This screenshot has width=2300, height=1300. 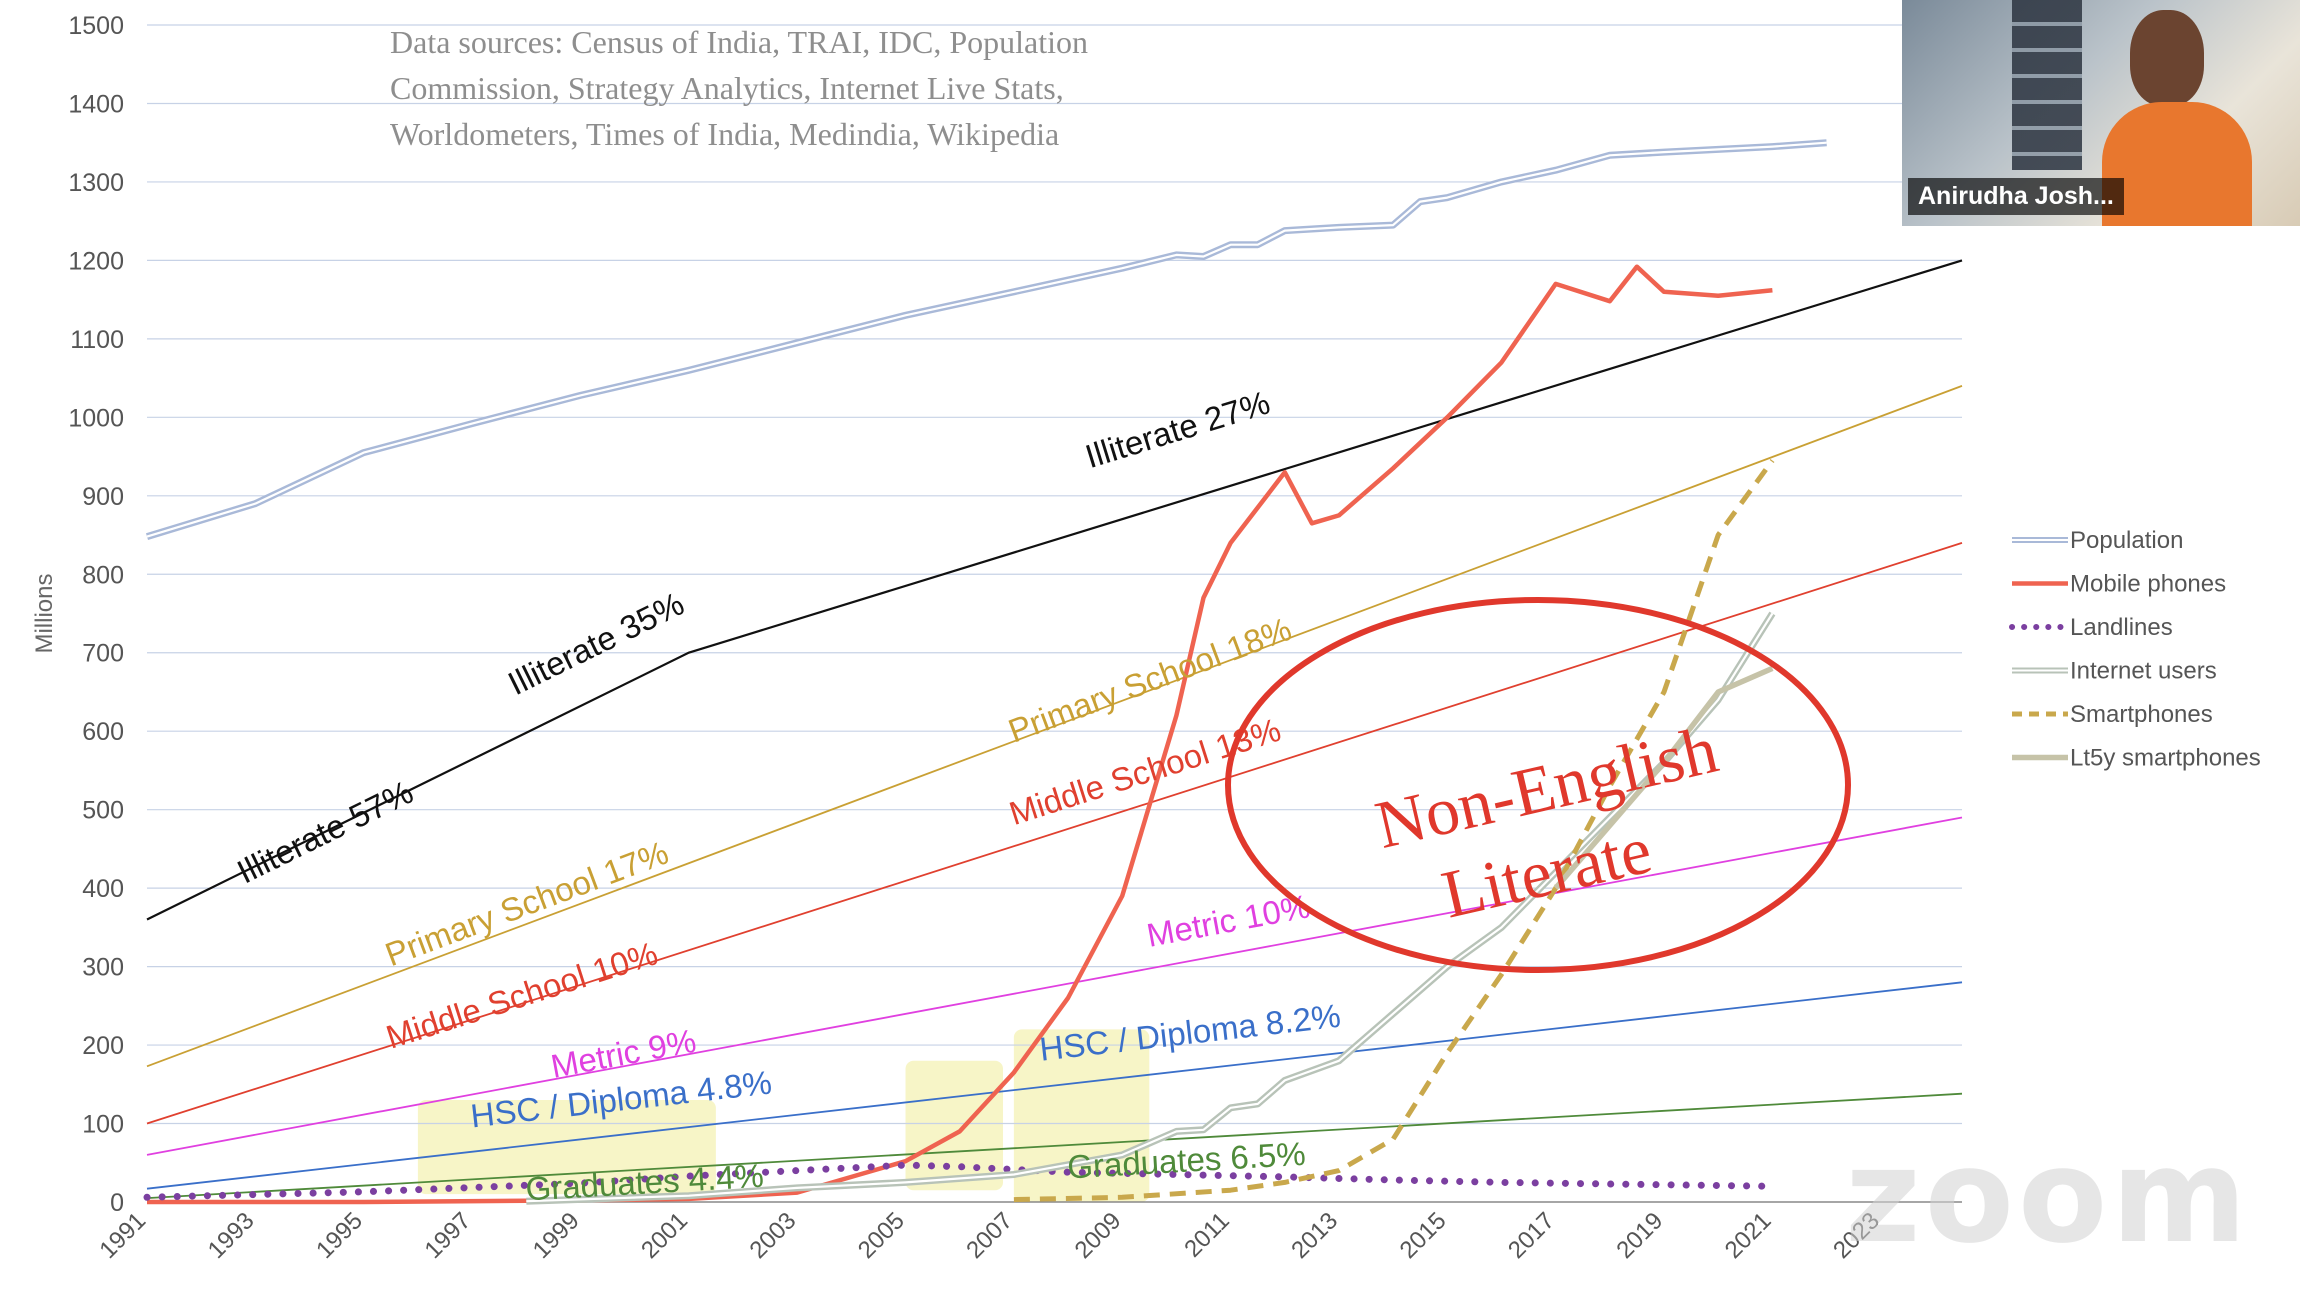 I want to click on education-label: Illiterate 27%, so click(x=1177, y=429).